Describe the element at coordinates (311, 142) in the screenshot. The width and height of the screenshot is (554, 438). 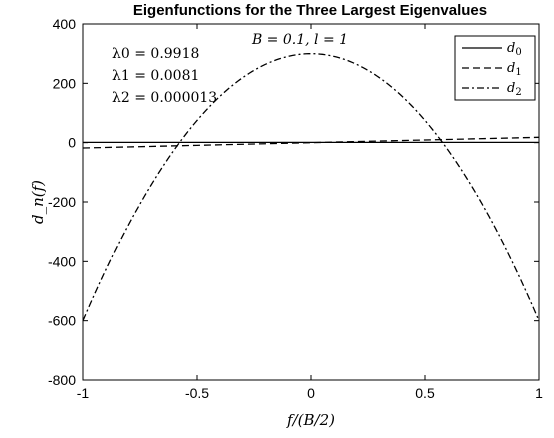
I see `series-d1-line` at that location.